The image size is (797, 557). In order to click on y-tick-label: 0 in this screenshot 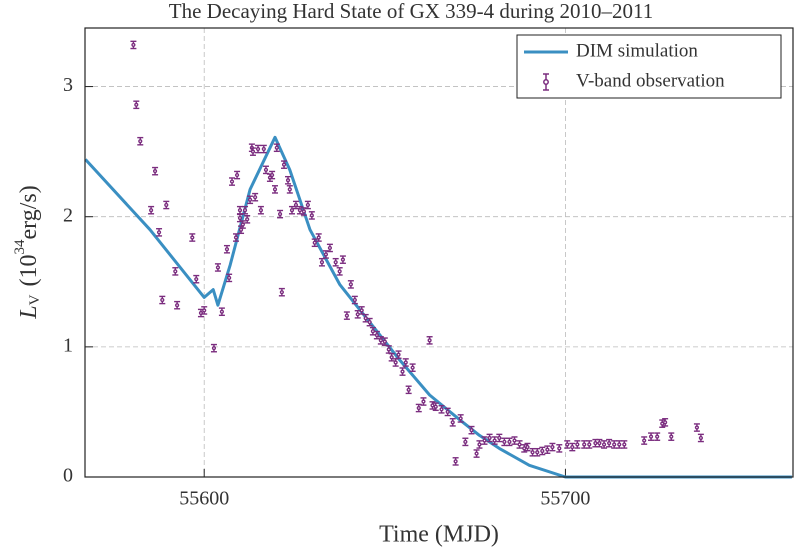, I will do `click(68, 476)`.